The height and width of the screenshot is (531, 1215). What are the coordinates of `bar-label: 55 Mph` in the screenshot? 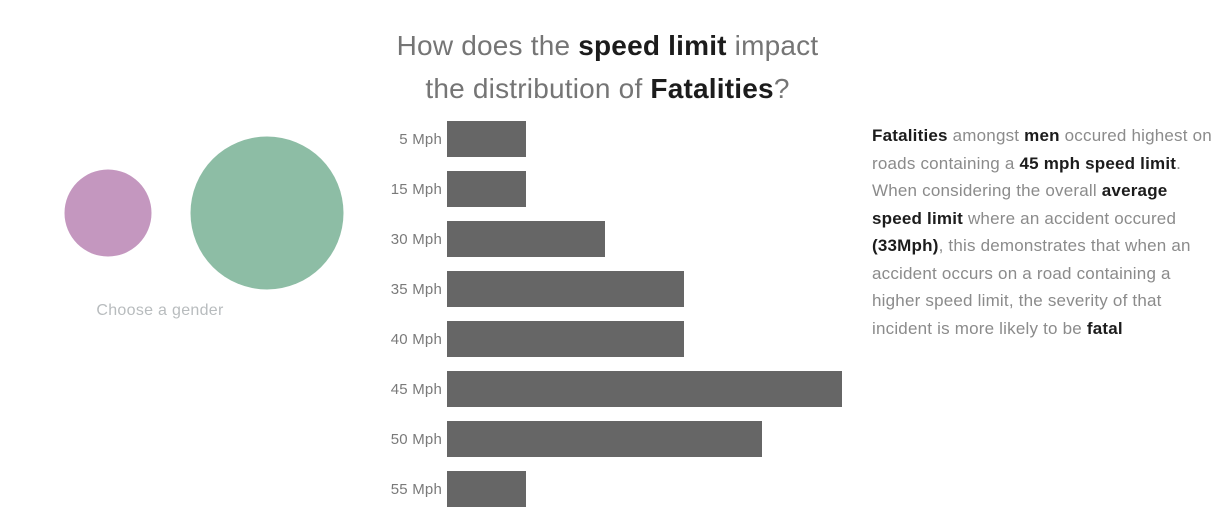 It's located at (416, 489).